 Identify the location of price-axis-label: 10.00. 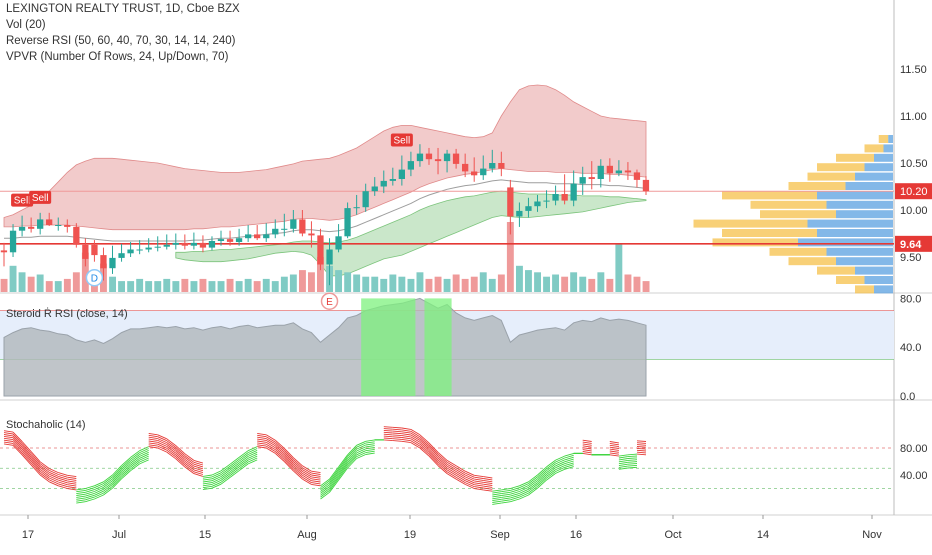
(914, 211).